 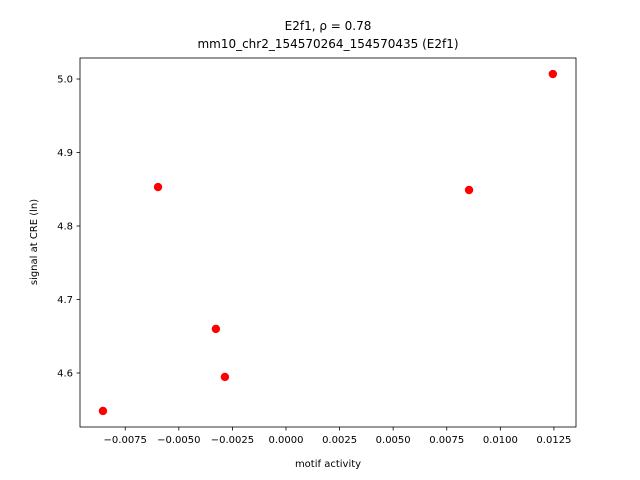 I want to click on y-axis-label: signal at CRE (ln), so click(x=34, y=242).